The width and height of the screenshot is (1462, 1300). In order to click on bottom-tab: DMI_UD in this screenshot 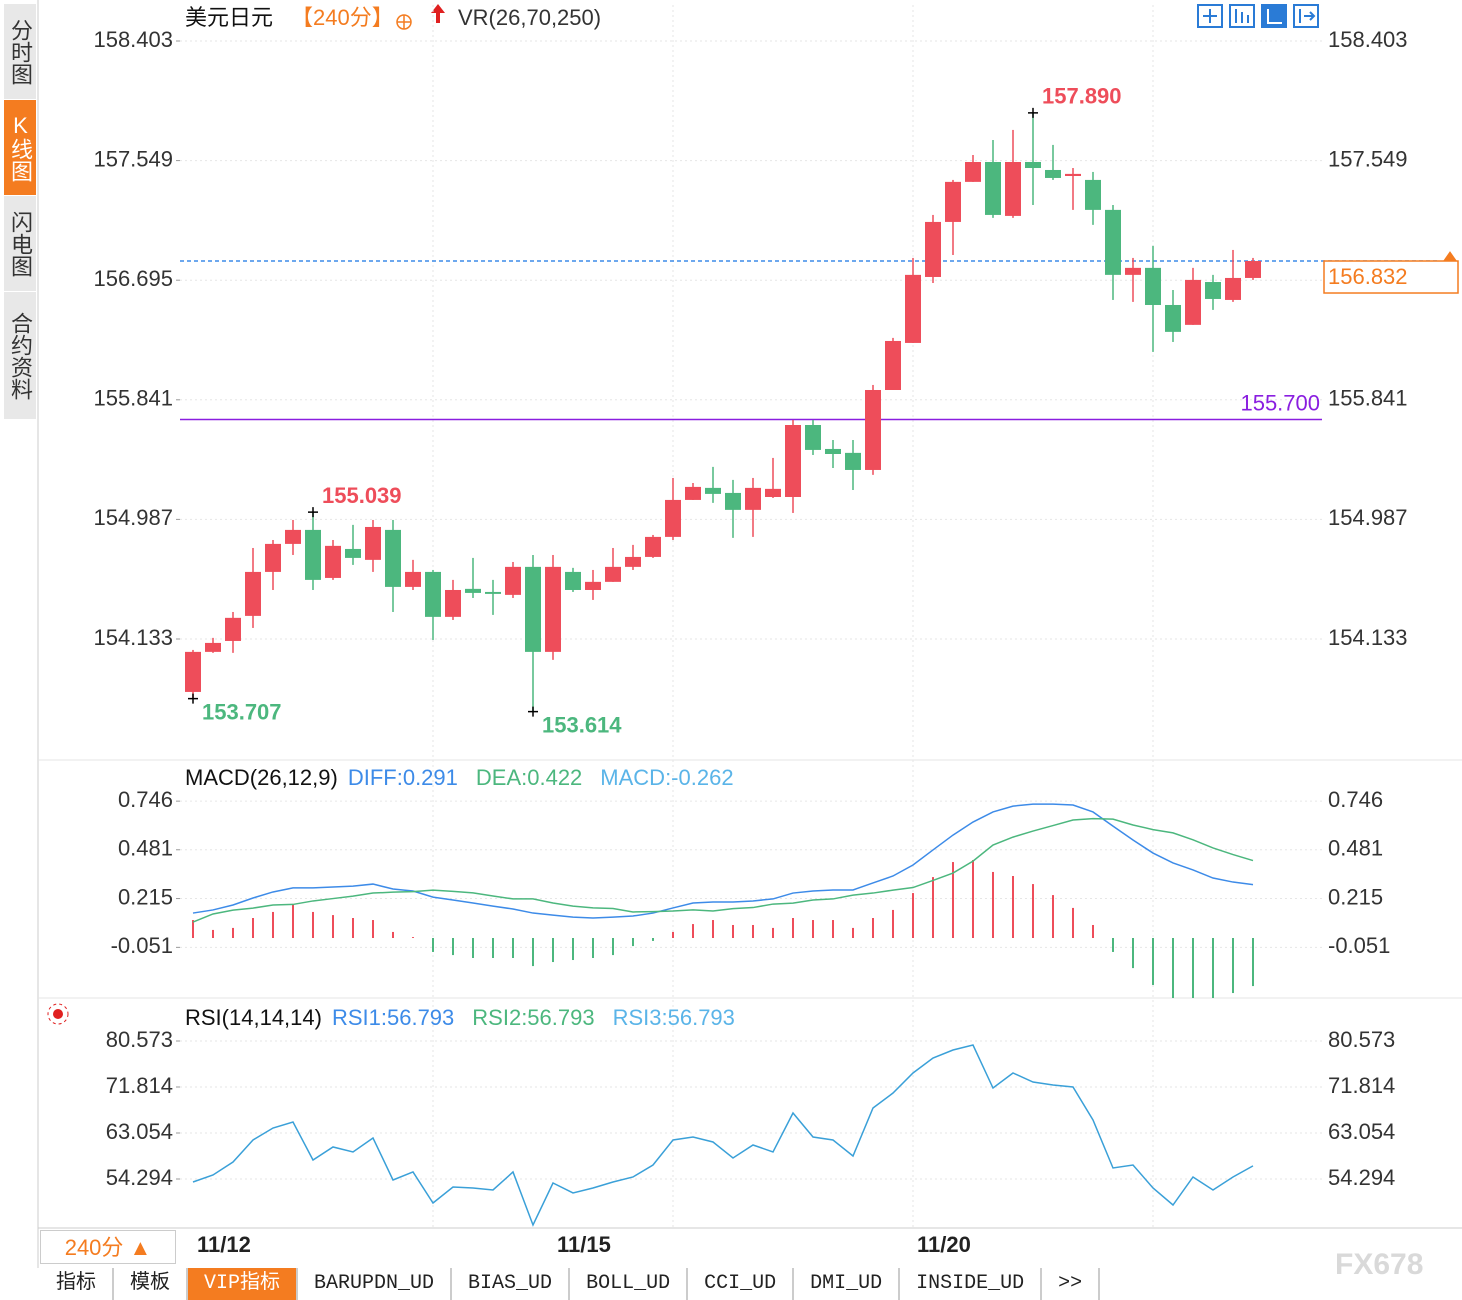, I will do `click(847, 1284)`.